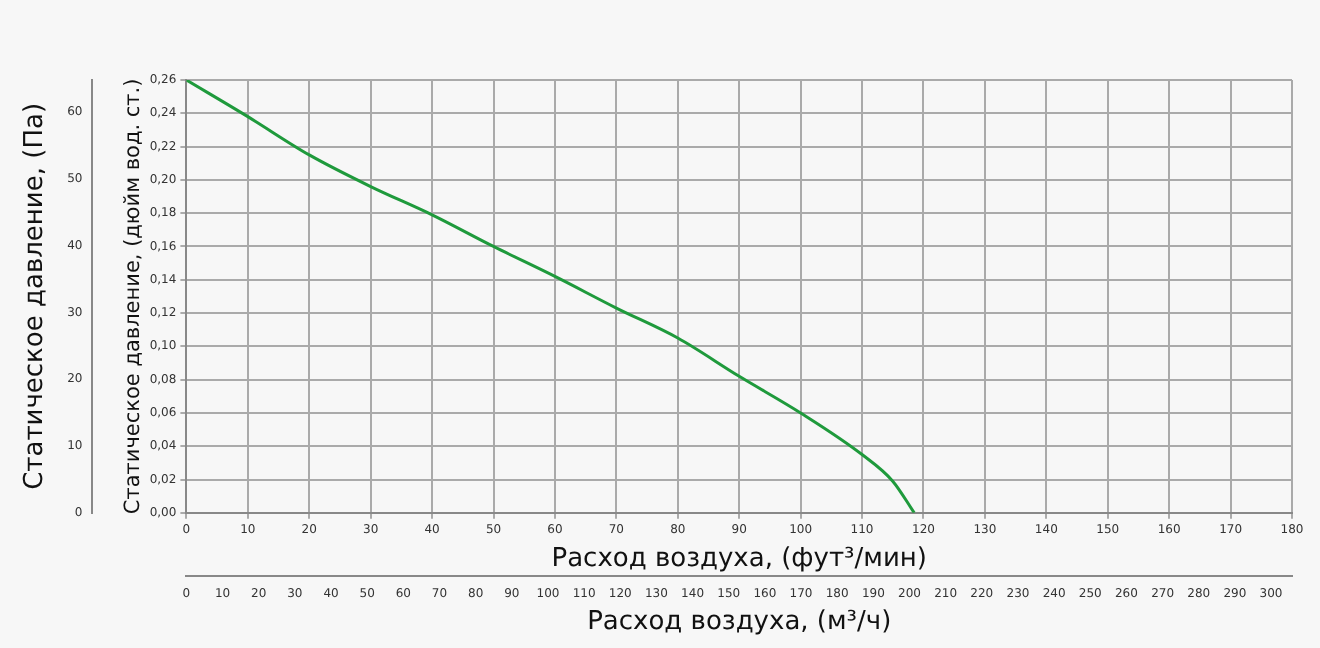 The image size is (1320, 648). Describe the element at coordinates (35, 296) in the screenshot. I see `y2-axis-title: Статическое давление, (Па)` at that location.